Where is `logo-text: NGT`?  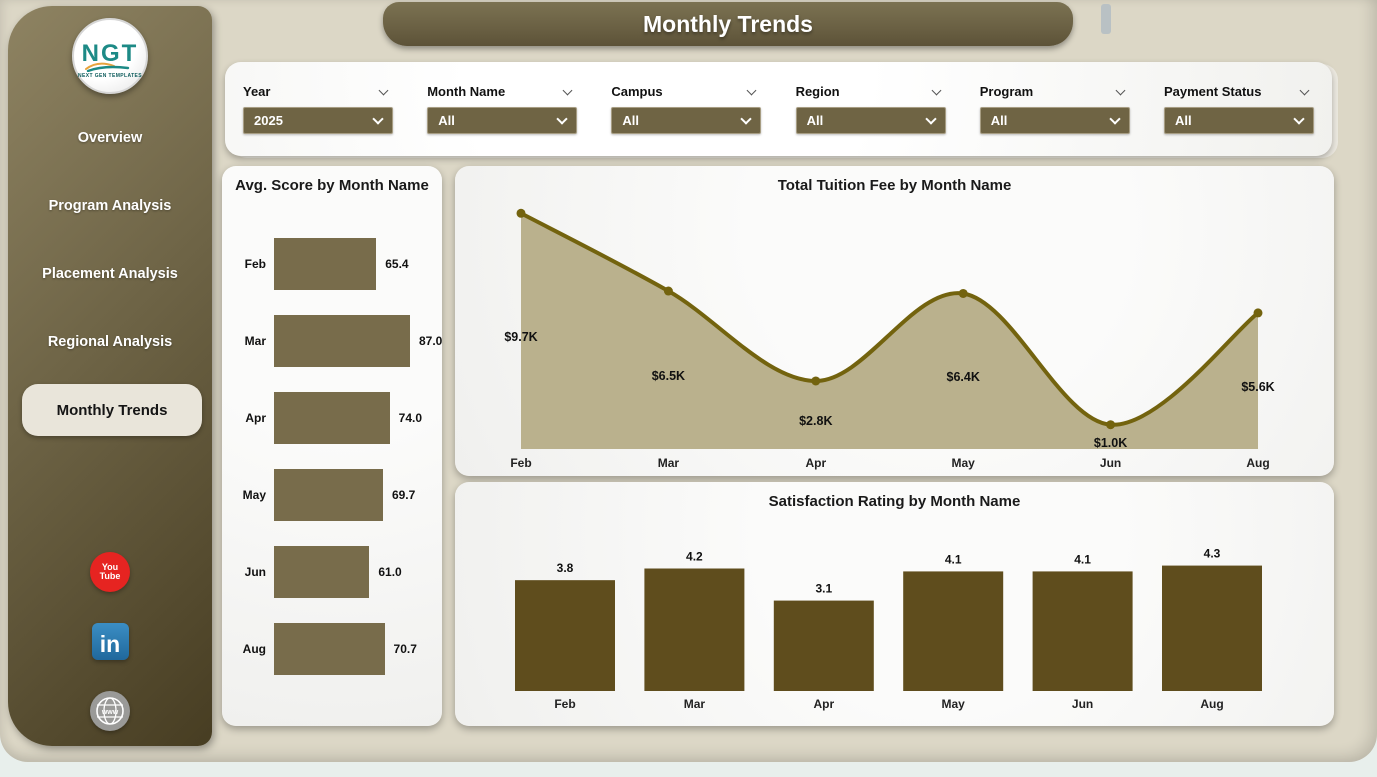 logo-text: NGT is located at coordinates (110, 53).